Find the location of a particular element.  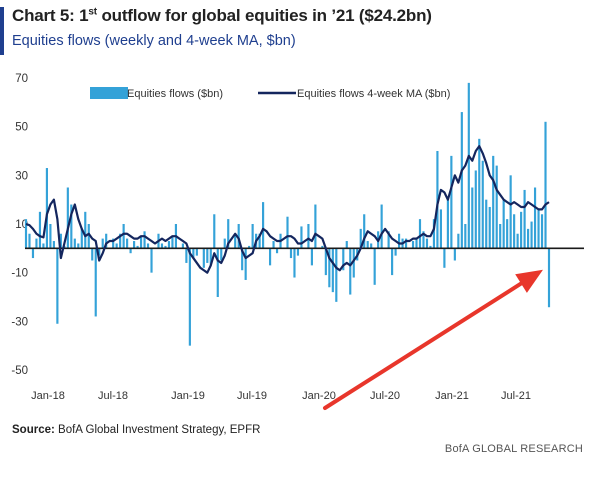

x-tick-label: Jan-18 is located at coordinates (48, 396).